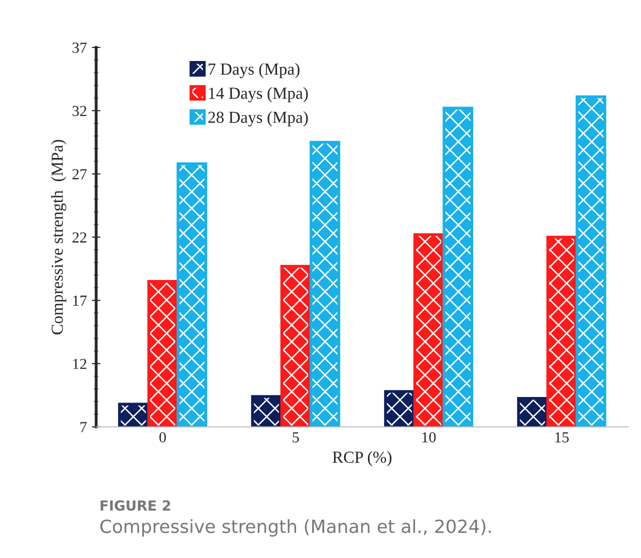 This screenshot has height=558, width=641. What do you see at coordinates (79, 363) in the screenshot?
I see `y-tick-label: 12` at bounding box center [79, 363].